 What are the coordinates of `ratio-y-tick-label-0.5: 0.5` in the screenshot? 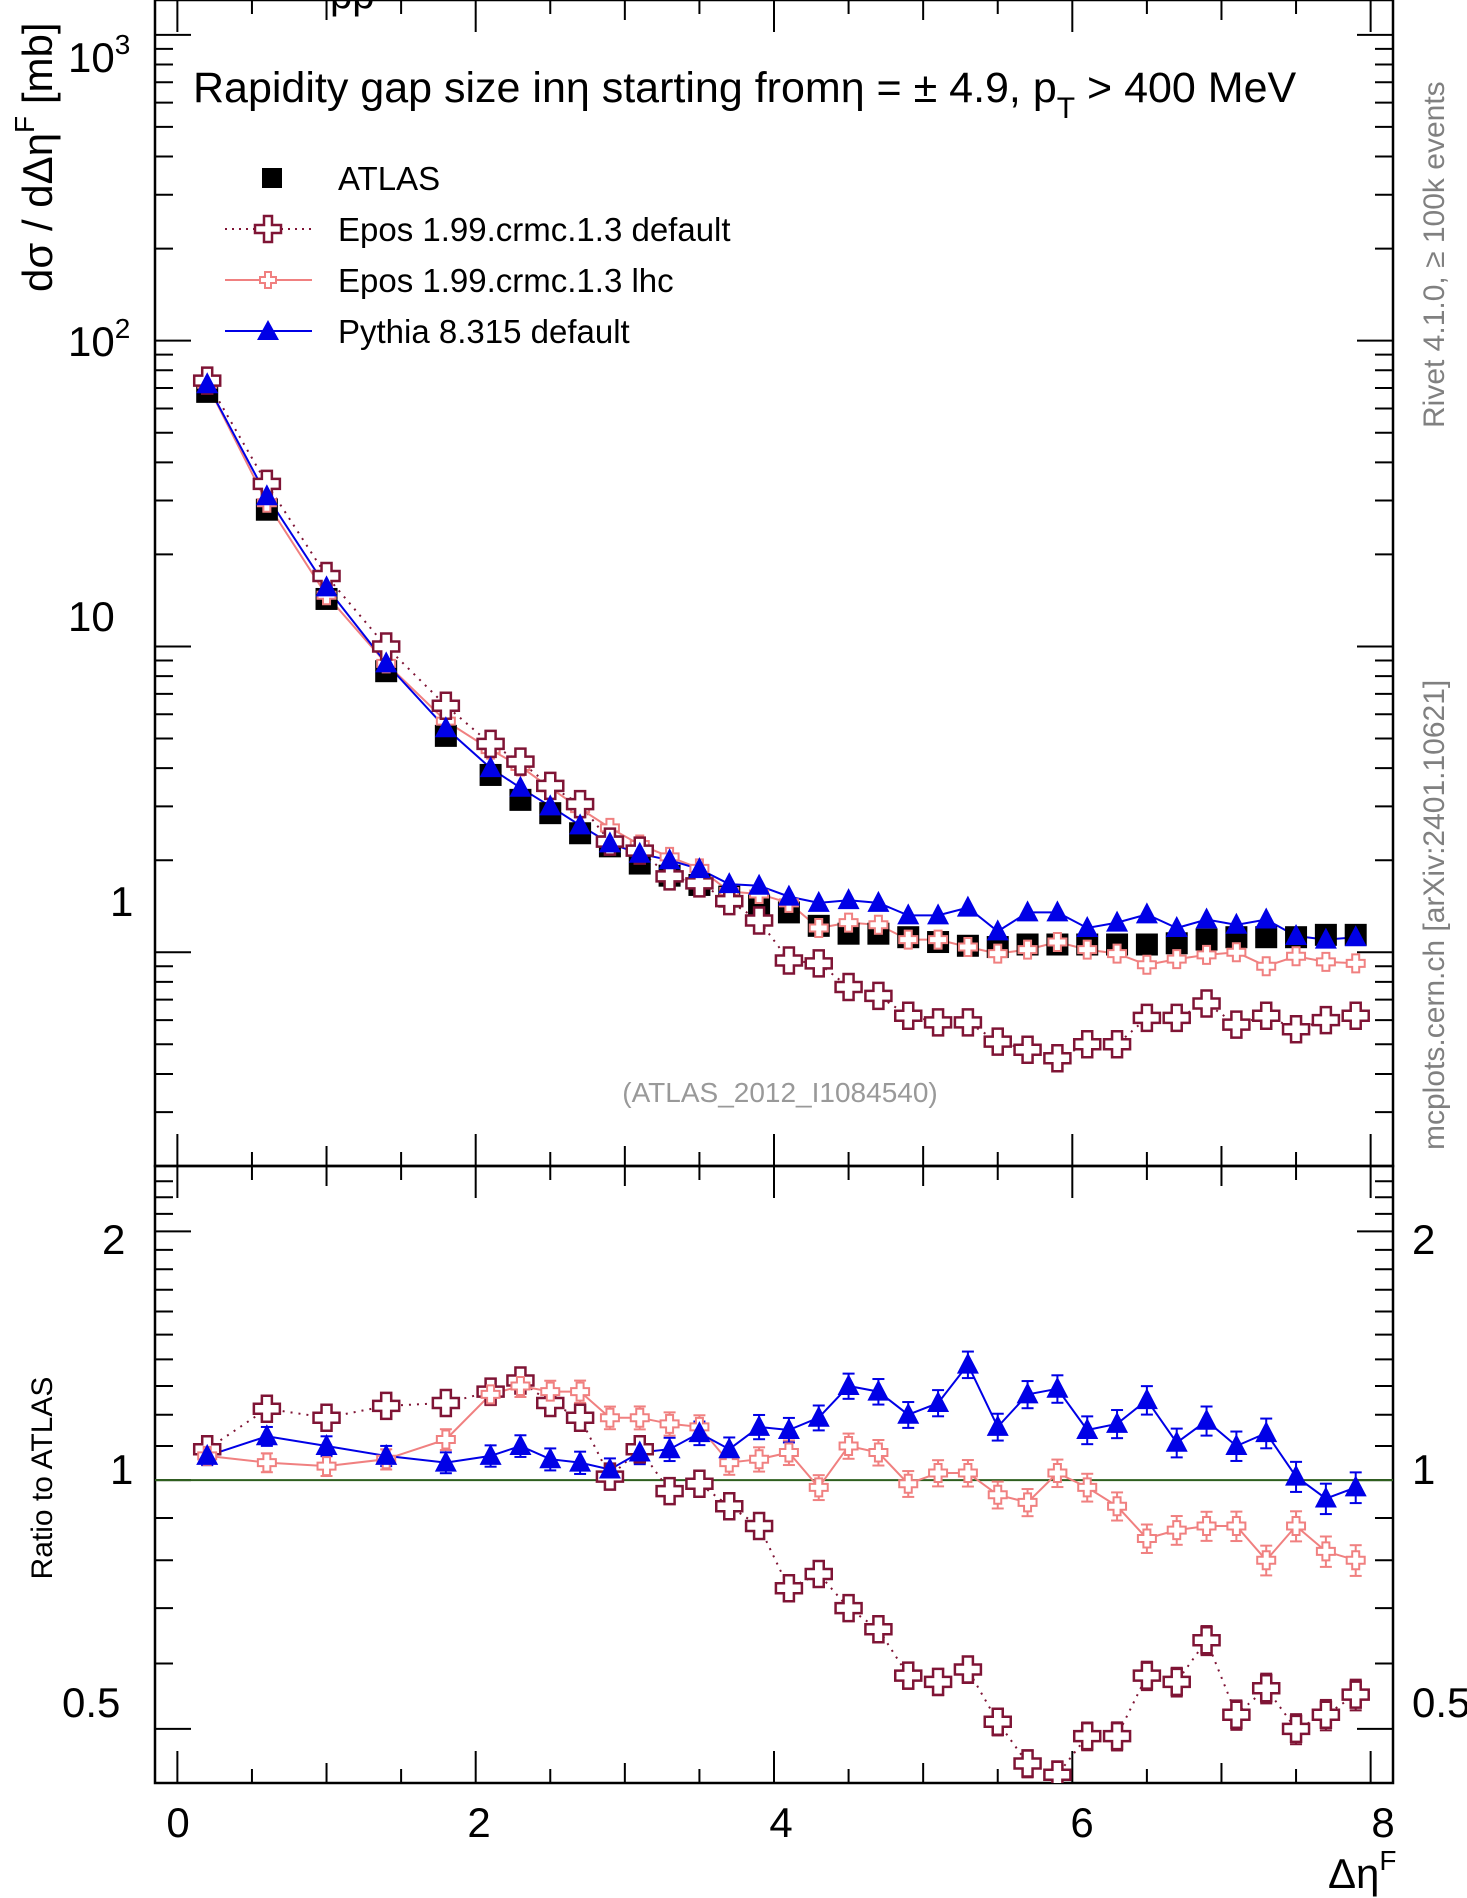 It's located at (91, 1702).